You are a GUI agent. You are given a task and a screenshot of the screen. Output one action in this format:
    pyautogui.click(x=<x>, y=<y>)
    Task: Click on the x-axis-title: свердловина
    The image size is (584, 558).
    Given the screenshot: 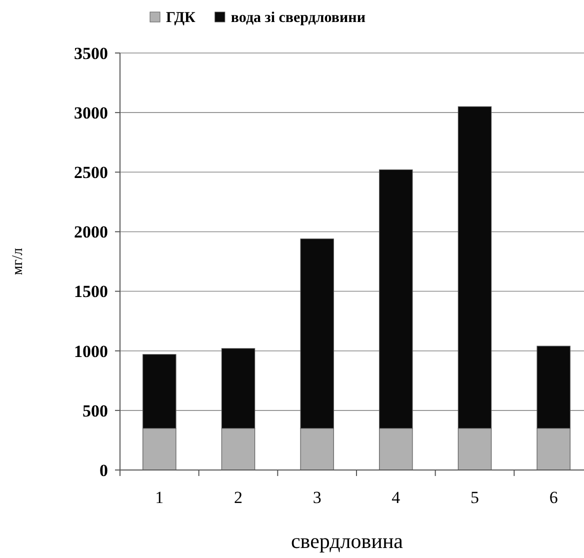 What is the action you would take?
    pyautogui.click(x=347, y=541)
    